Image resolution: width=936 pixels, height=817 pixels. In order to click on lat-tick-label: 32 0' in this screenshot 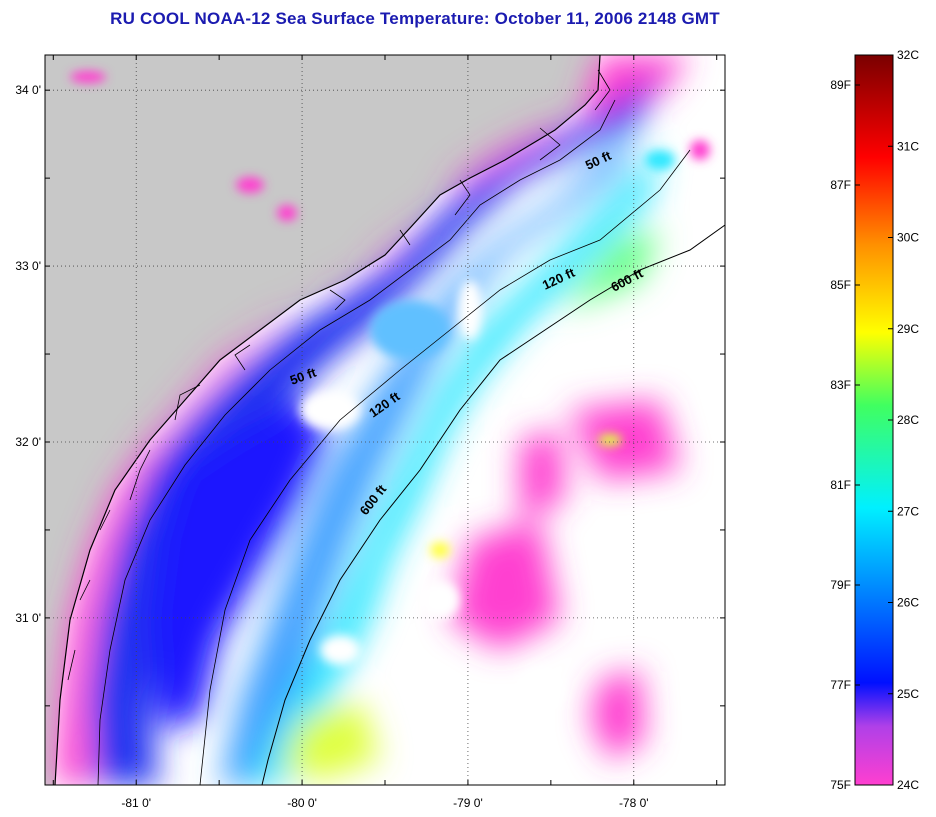, I will do `click(28, 442)`.